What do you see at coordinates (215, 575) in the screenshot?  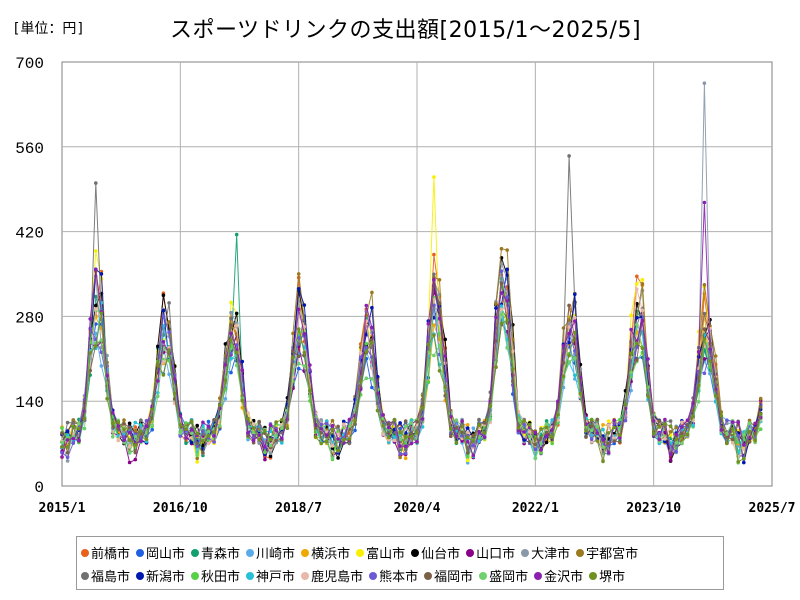 I see `legend-item: 秋田市` at bounding box center [215, 575].